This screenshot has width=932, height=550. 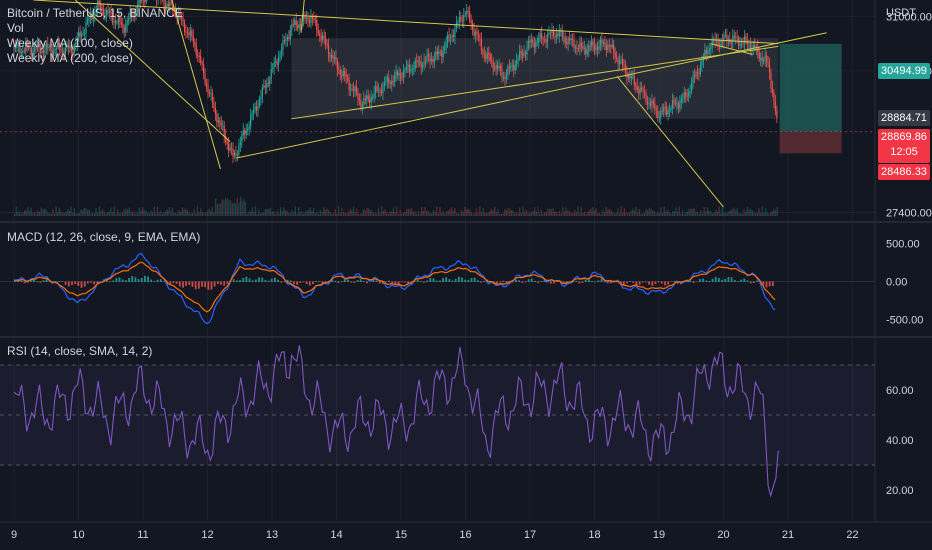 What do you see at coordinates (70, 43) in the screenshot?
I see `weekly-ma-100-label: Weekly MA (100, close)` at bounding box center [70, 43].